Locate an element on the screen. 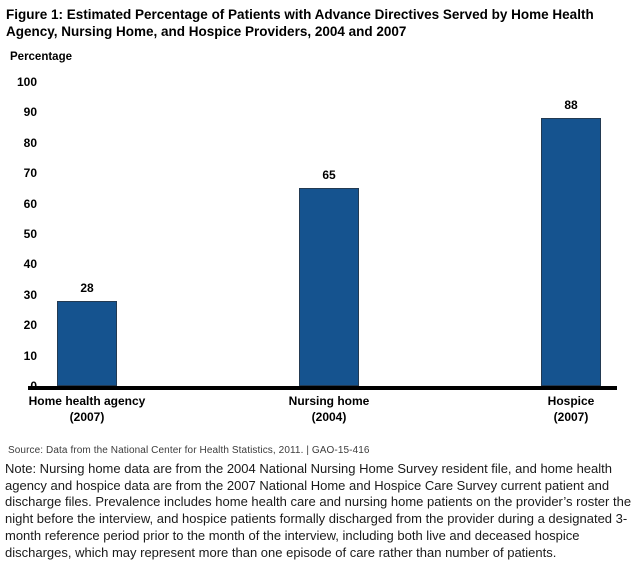 This screenshot has height=581, width=640. bar-group-home-health-agency: 28 is located at coordinates (87, 231).